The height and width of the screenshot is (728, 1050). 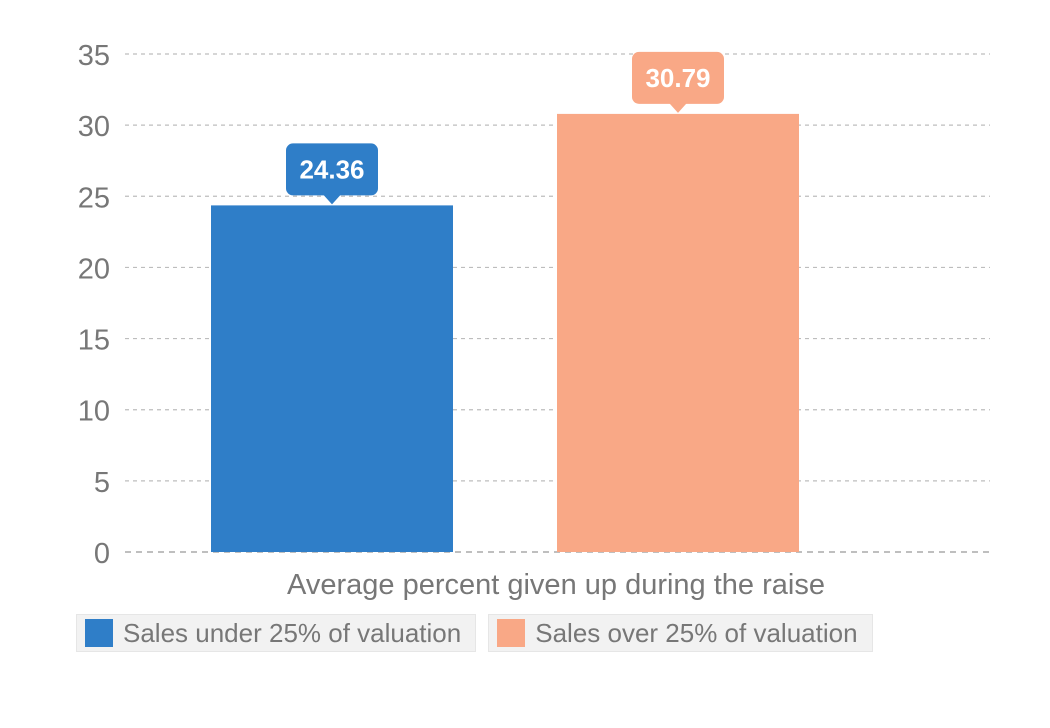 What do you see at coordinates (94, 412) in the screenshot?
I see `y-tick-label-10: 10` at bounding box center [94, 412].